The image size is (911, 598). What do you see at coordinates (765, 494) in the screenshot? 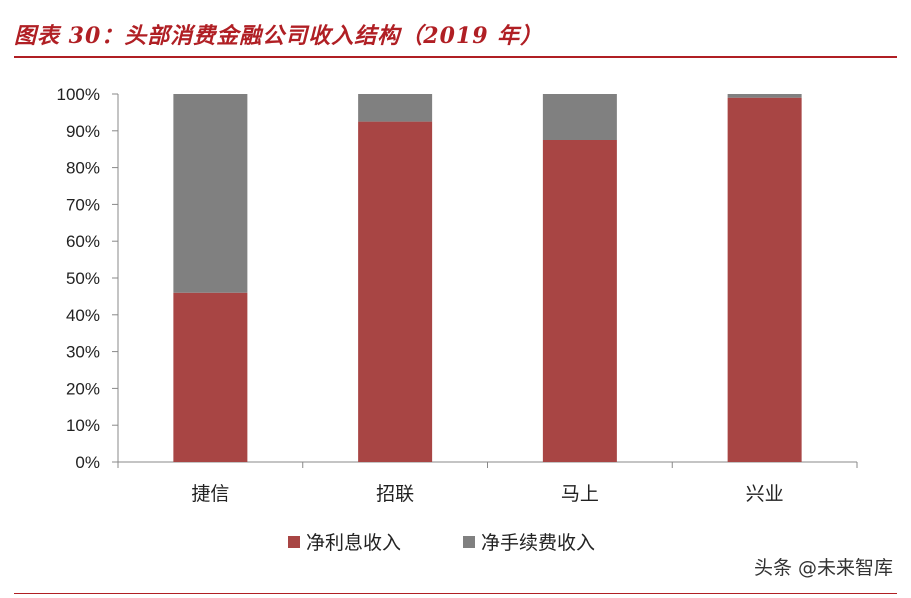
I see `x-category-label: 兴业` at bounding box center [765, 494].